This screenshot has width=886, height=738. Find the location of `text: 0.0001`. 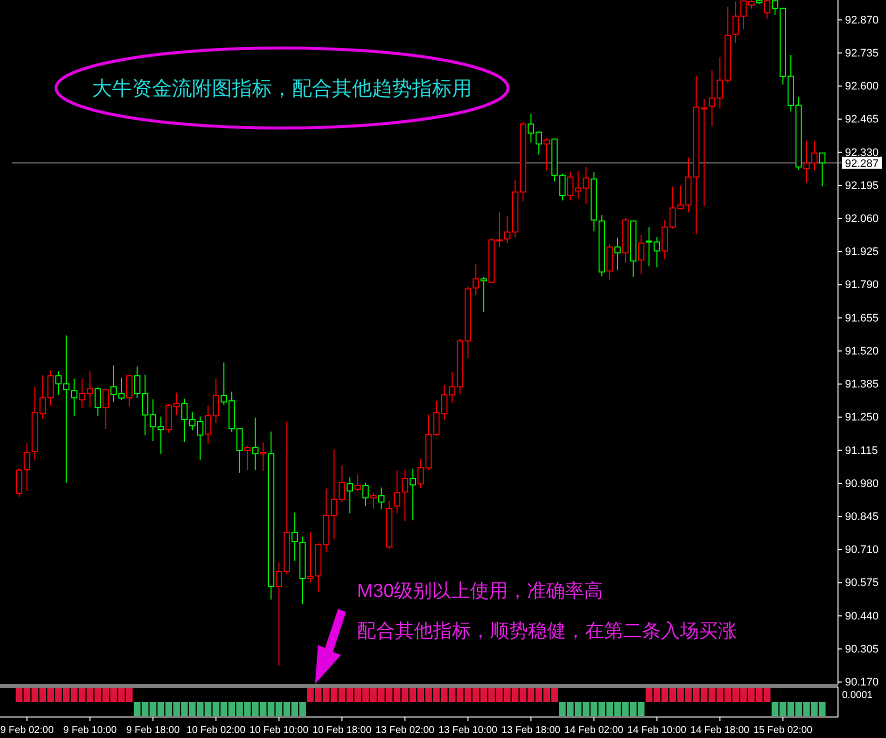

text: 0.0001 is located at coordinates (858, 695).